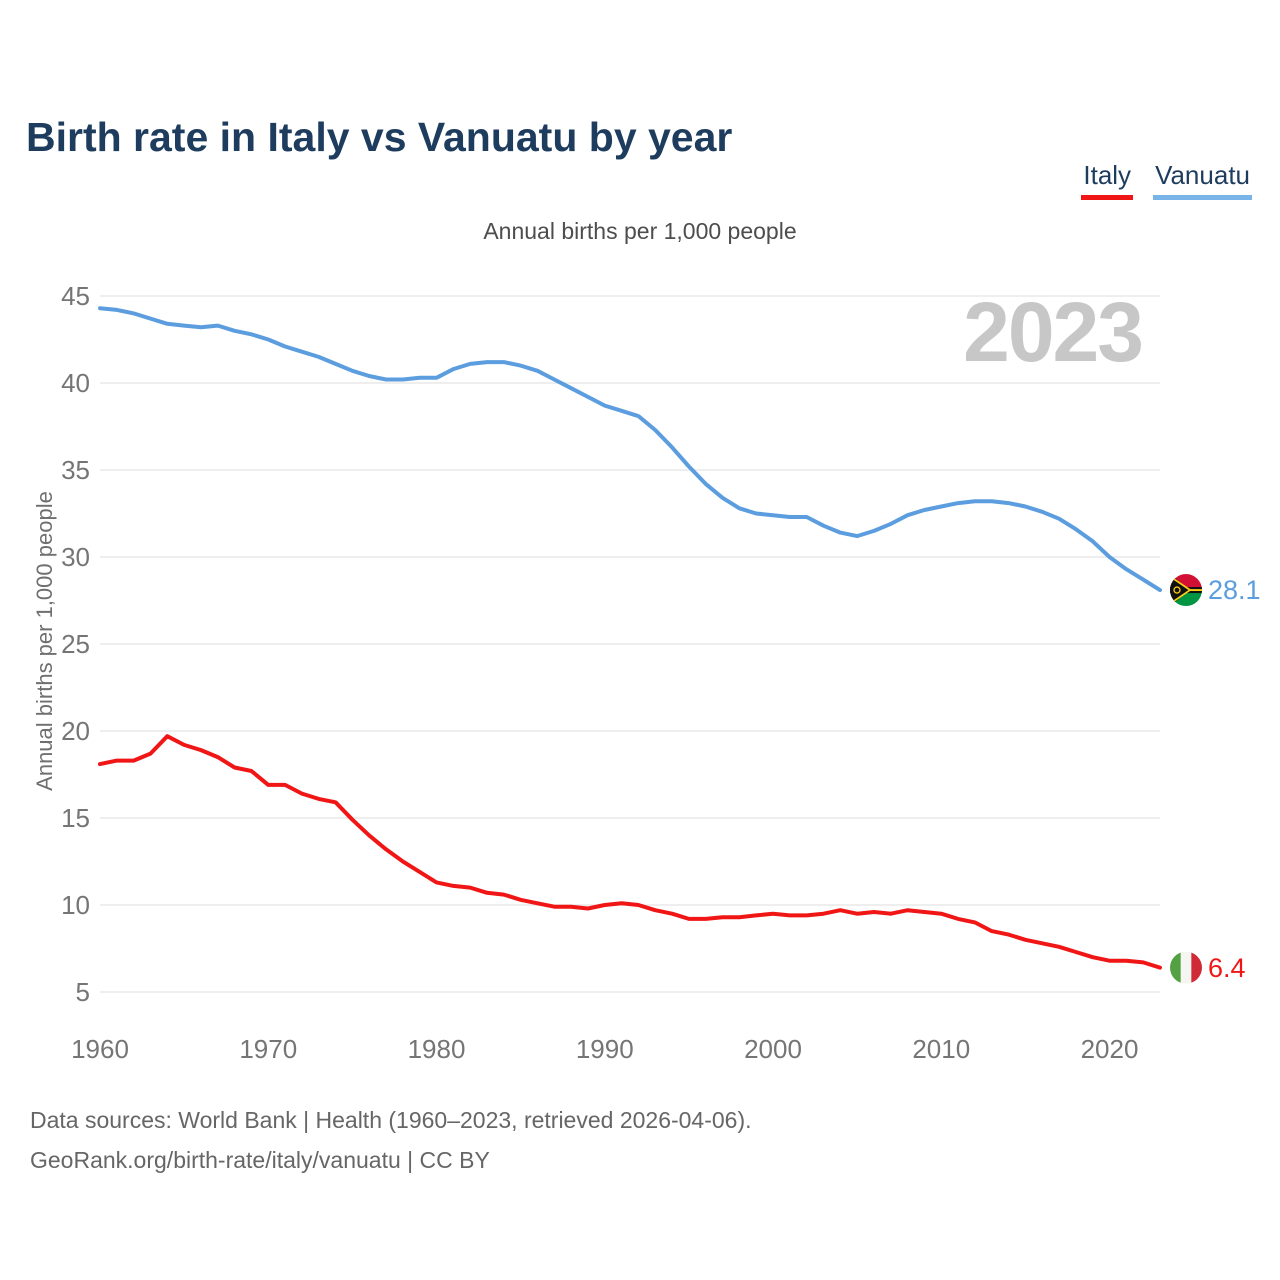  I want to click on y-tick-30: 30, so click(75, 557).